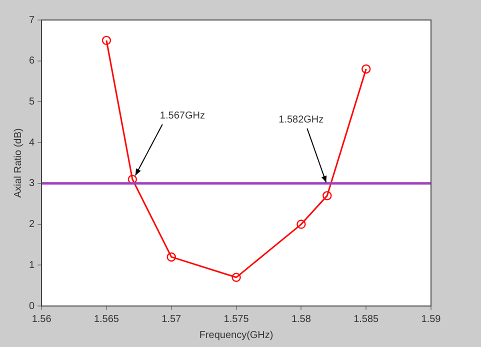  What do you see at coordinates (32, 265) in the screenshot?
I see `y-tick-label: 1` at bounding box center [32, 265].